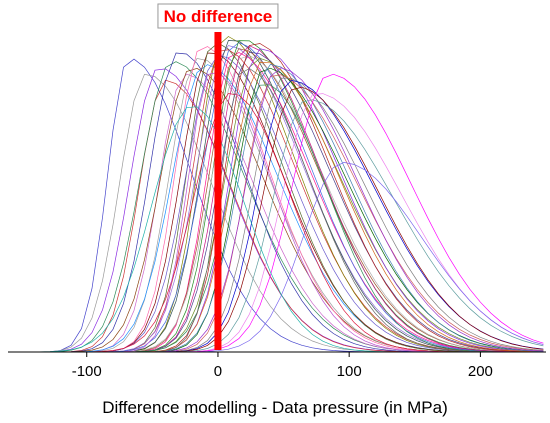 This screenshot has width=550, height=423. I want to click on callout-text: No difference, so click(218, 16).